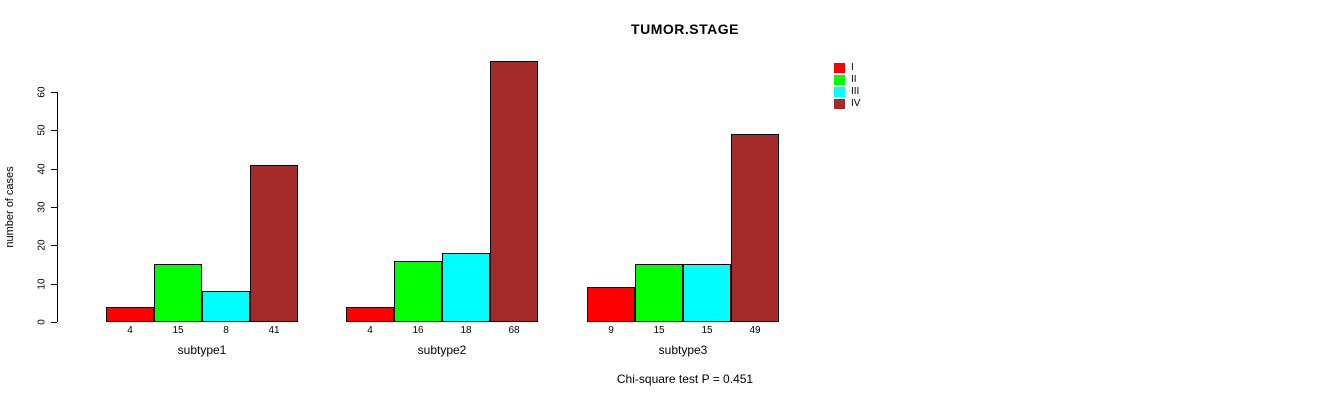  What do you see at coordinates (274, 330) in the screenshot?
I see `bar-value-label: 41` at bounding box center [274, 330].